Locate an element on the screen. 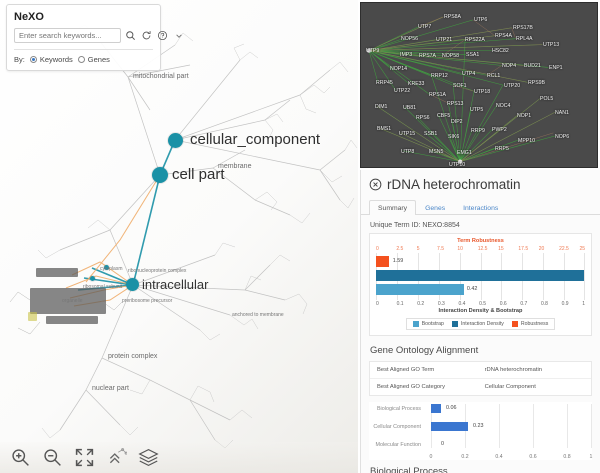 The height and width of the screenshot is (473, 600). collapse-icon is located at coordinates (116, 457).